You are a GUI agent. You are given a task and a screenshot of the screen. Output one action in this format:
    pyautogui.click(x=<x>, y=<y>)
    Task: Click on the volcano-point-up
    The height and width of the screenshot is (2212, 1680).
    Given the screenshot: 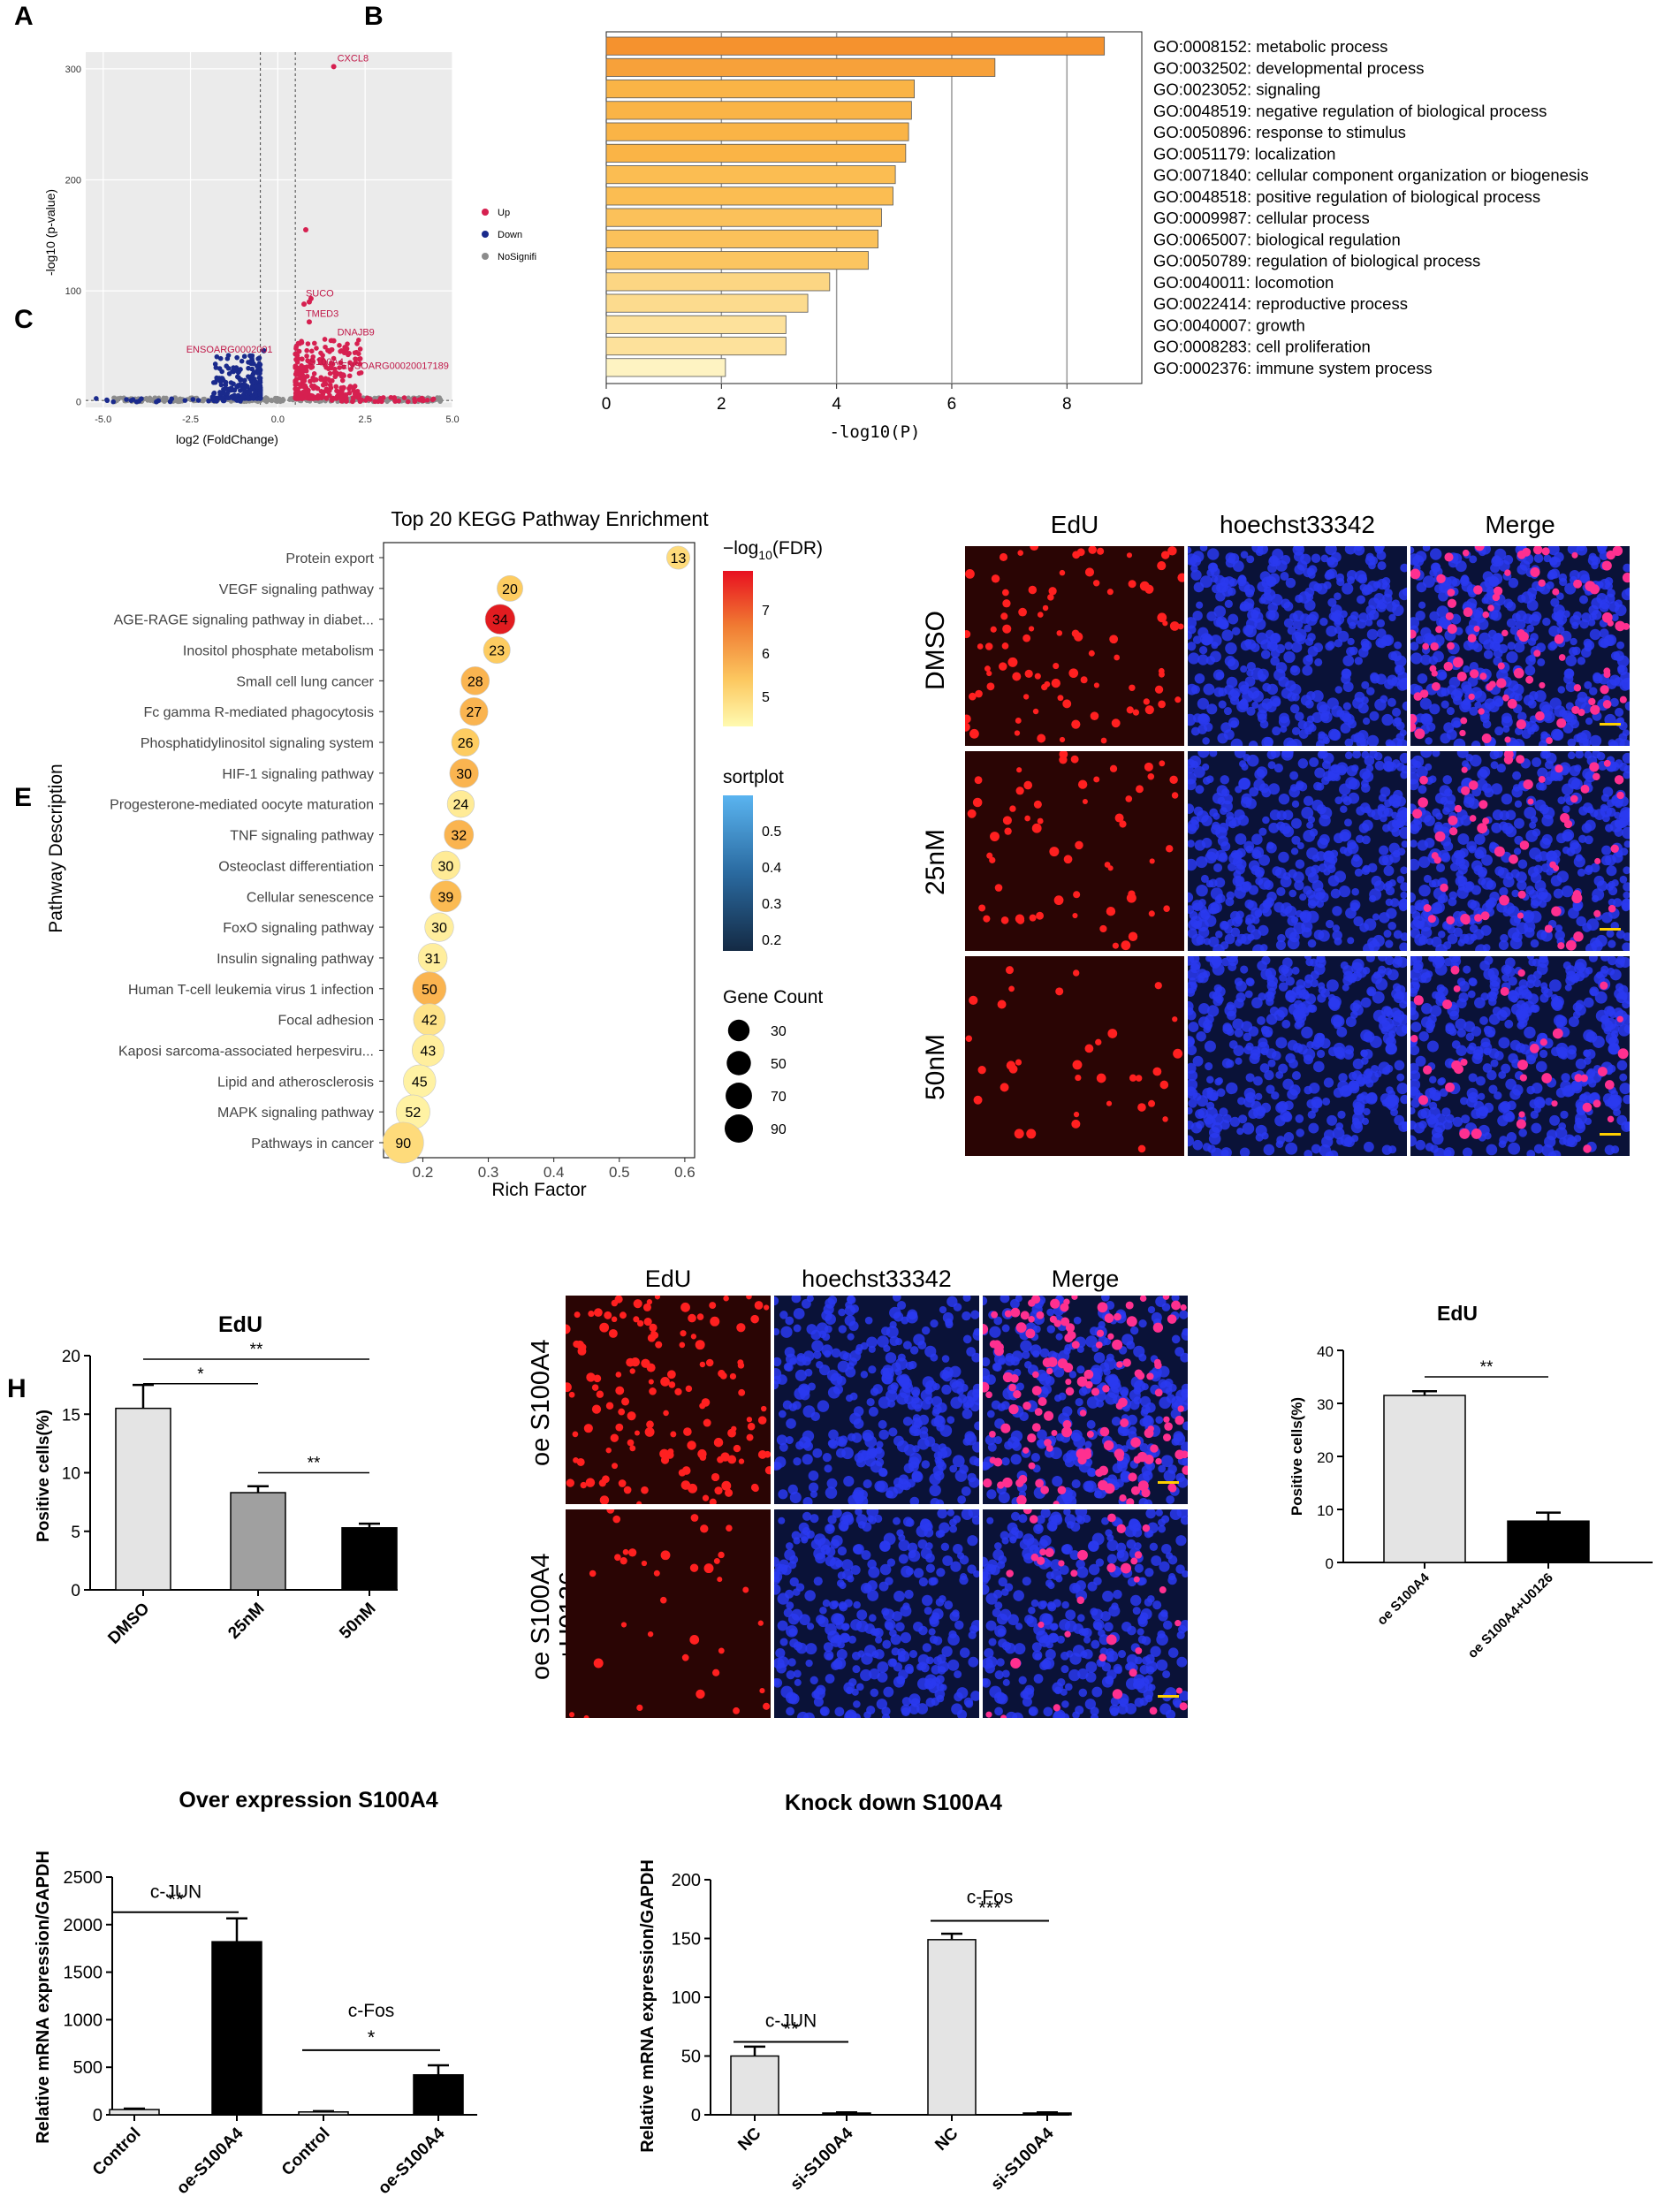 What is the action you would take?
    pyautogui.click(x=326, y=379)
    